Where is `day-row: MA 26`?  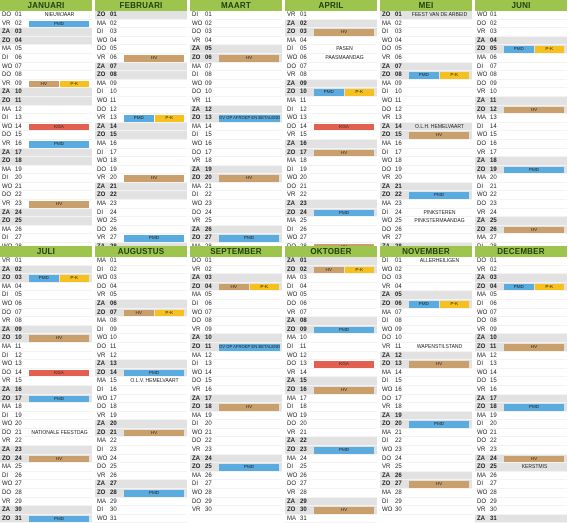 day-row: MA 26 is located at coordinates (236, 476).